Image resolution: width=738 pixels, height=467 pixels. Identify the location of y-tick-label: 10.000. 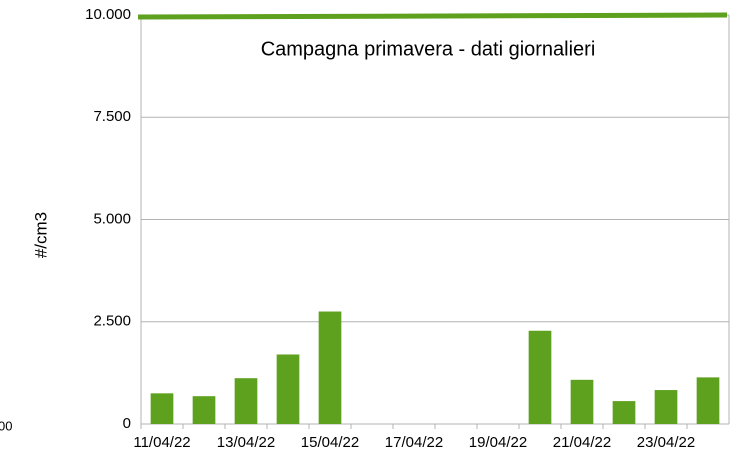
(108, 14).